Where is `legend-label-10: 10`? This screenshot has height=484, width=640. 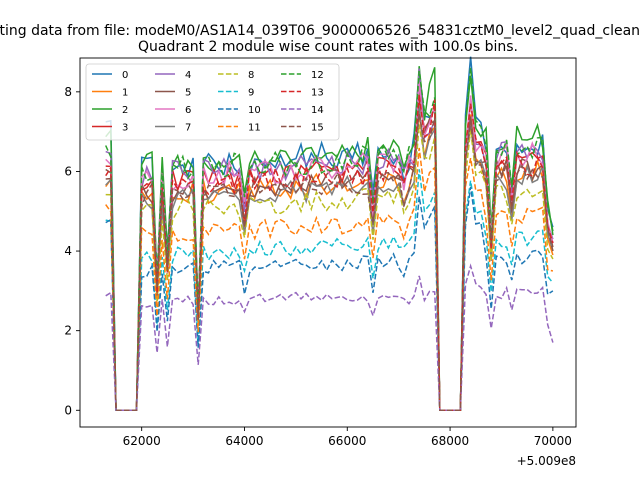 legend-label-10: 10 is located at coordinates (254, 110).